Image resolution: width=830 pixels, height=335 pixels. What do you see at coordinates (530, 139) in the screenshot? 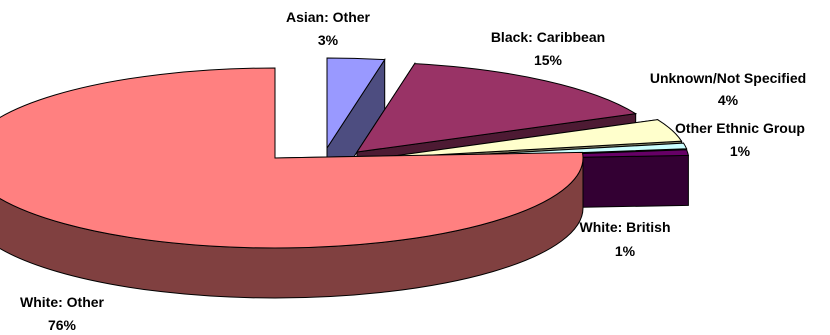
I see `pie-slice-unknown-not-specified` at bounding box center [530, 139].